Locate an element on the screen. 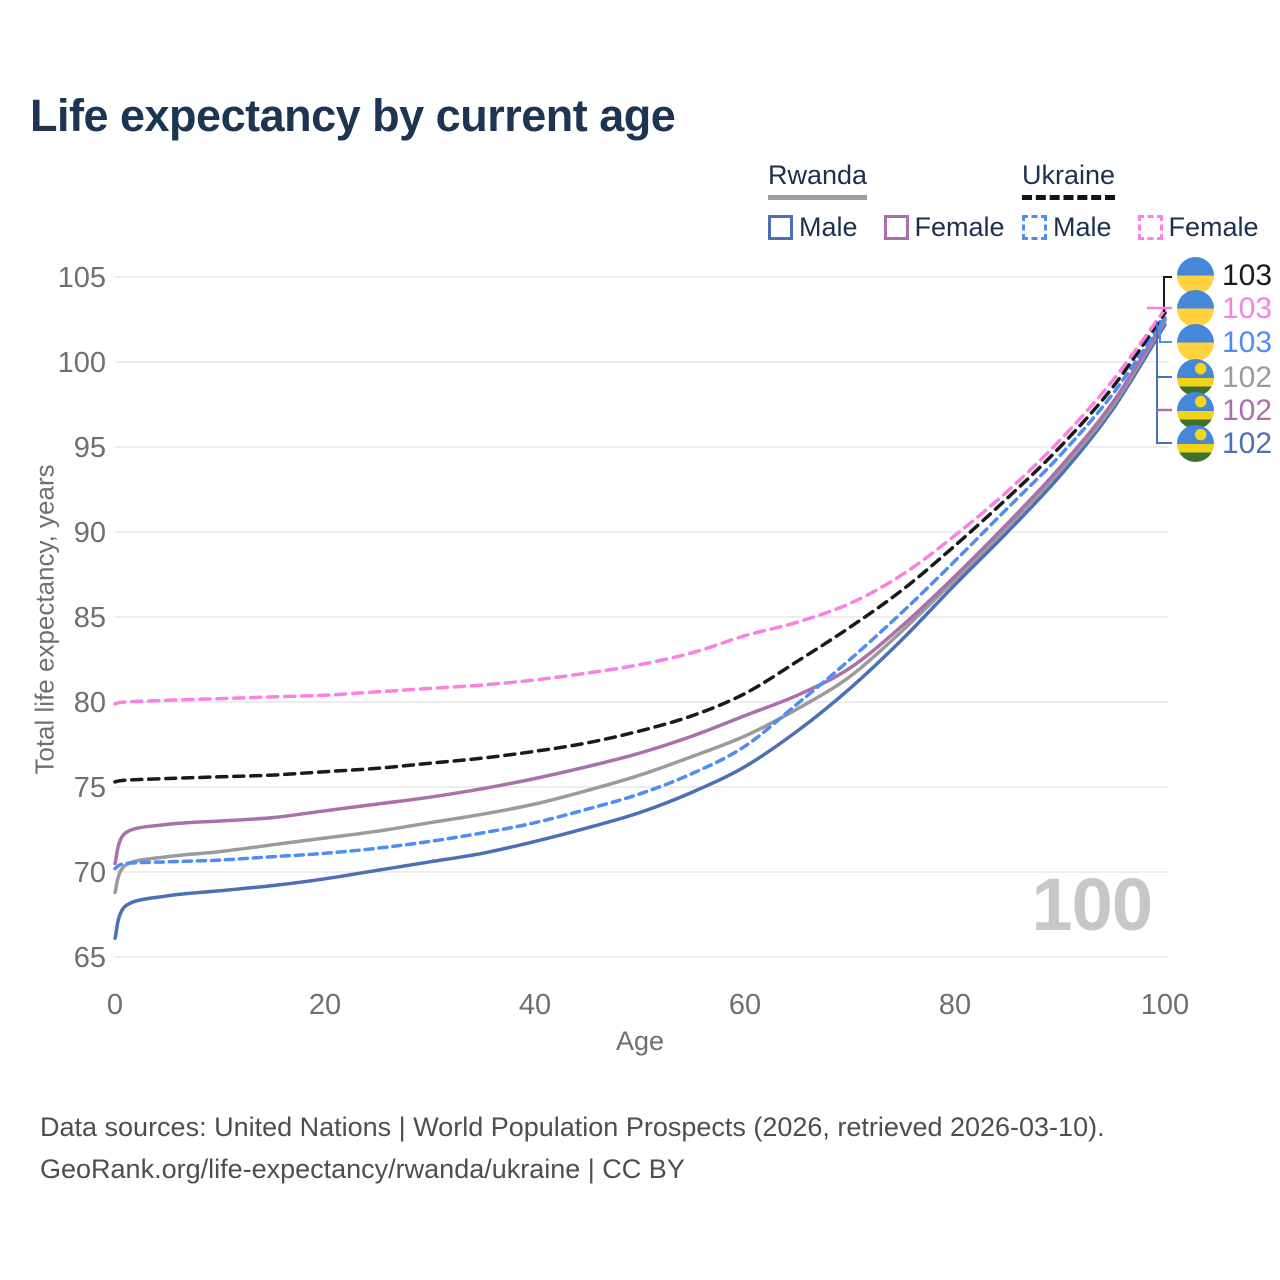 This screenshot has width=1280, height=1280. y-tick-label: 70 is located at coordinates (90, 873).